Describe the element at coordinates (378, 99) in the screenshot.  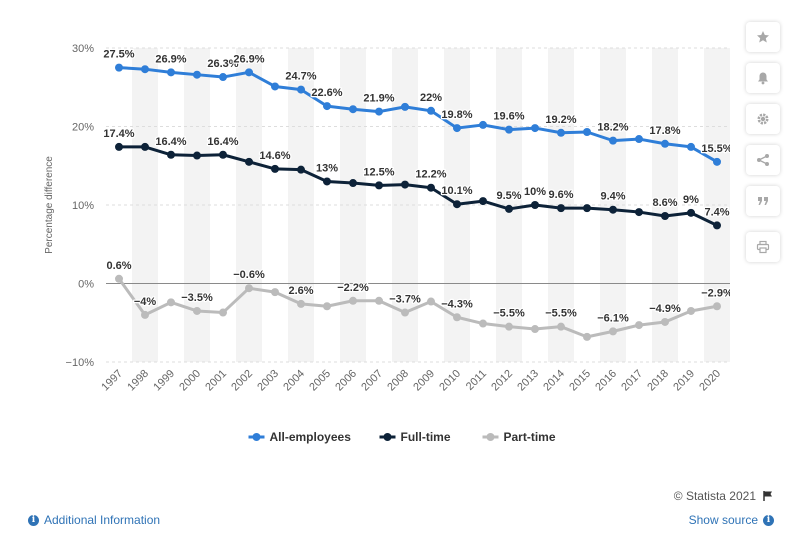
I see `data-label: 21.9%` at that location.